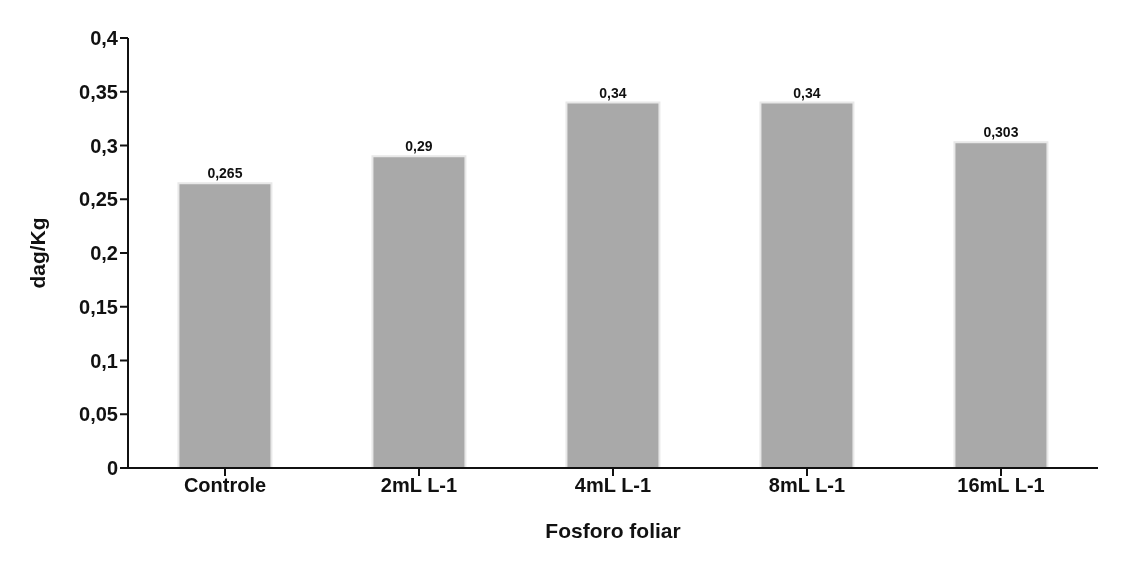 The height and width of the screenshot is (579, 1133). I want to click on y-tick-label: 0,35, so click(98, 91).